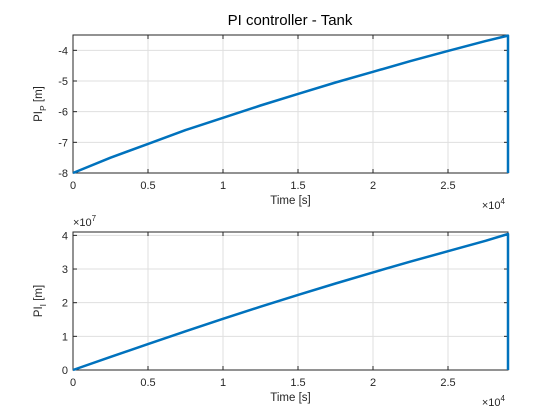 This screenshot has height=420, width=560. I want to click on top-xtick-label: 1, so click(223, 186).